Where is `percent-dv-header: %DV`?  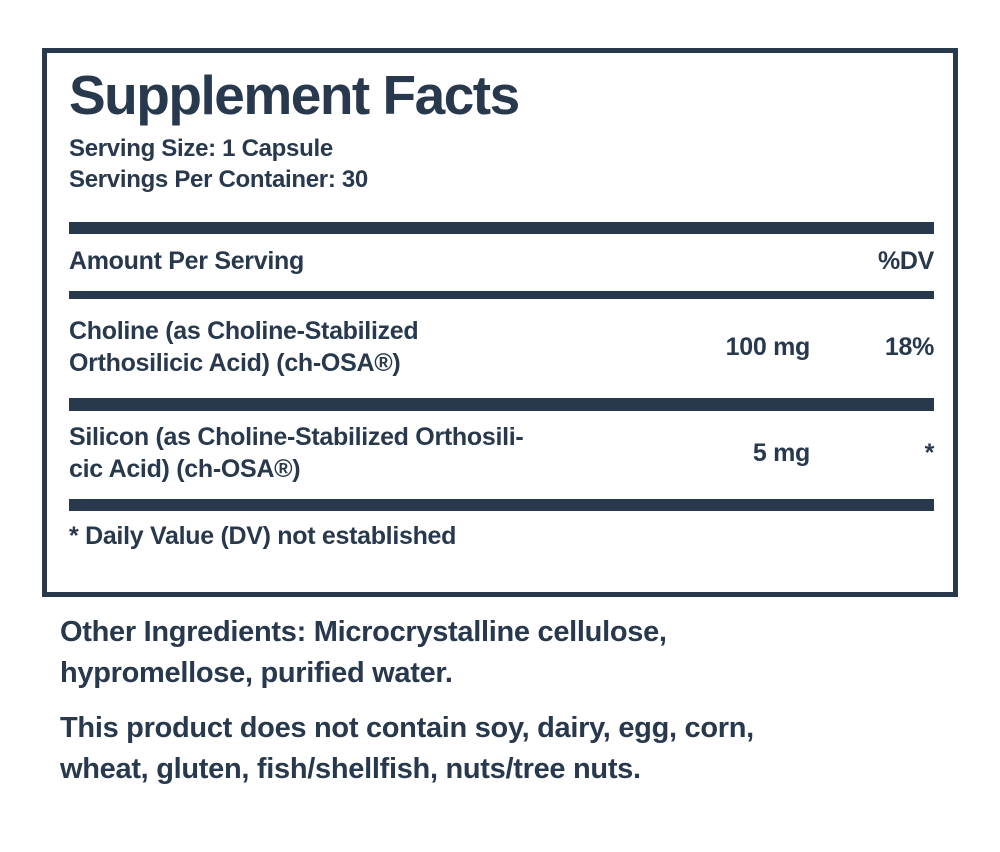 percent-dv-header: %DV is located at coordinates (905, 261).